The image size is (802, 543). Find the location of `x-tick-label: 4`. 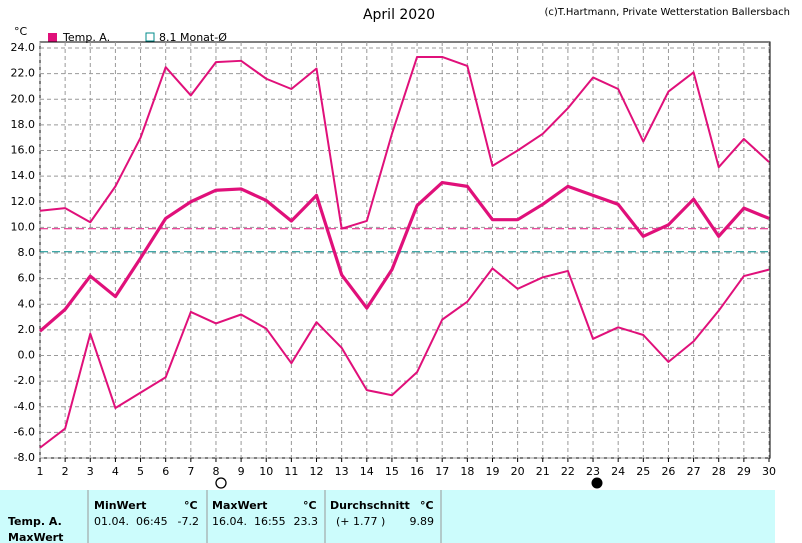

x-tick-label: 4 is located at coordinates (115, 471).